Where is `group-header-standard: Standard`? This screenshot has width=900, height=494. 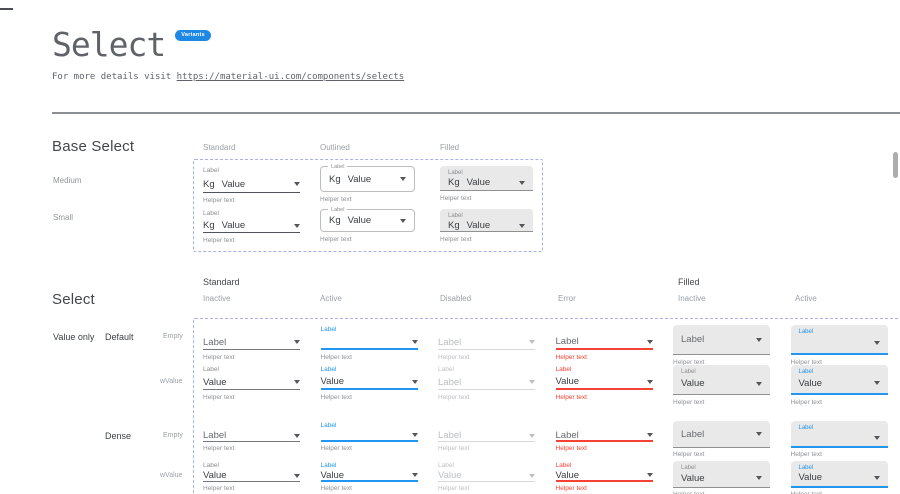 group-header-standard: Standard is located at coordinates (221, 282).